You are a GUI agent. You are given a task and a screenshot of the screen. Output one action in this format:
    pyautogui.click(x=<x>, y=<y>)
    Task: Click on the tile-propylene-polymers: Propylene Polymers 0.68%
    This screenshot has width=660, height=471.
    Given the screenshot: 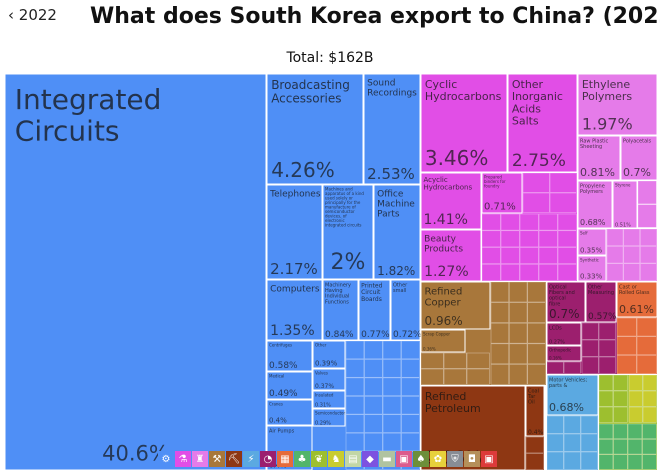 What is the action you would take?
    pyautogui.click(x=595, y=204)
    